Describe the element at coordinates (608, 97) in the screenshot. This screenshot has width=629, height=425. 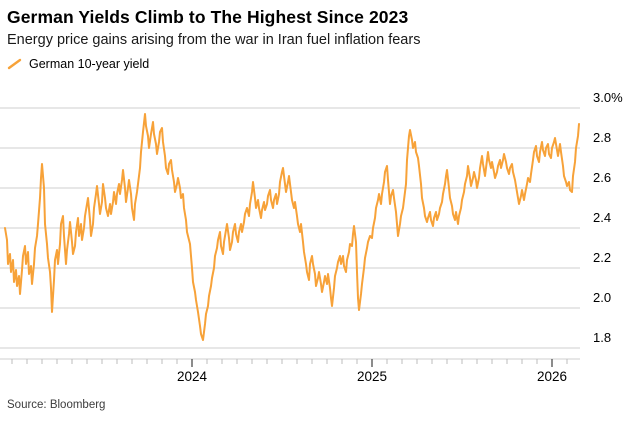
I see `y-axis-tick-label: 3.0%` at that location.